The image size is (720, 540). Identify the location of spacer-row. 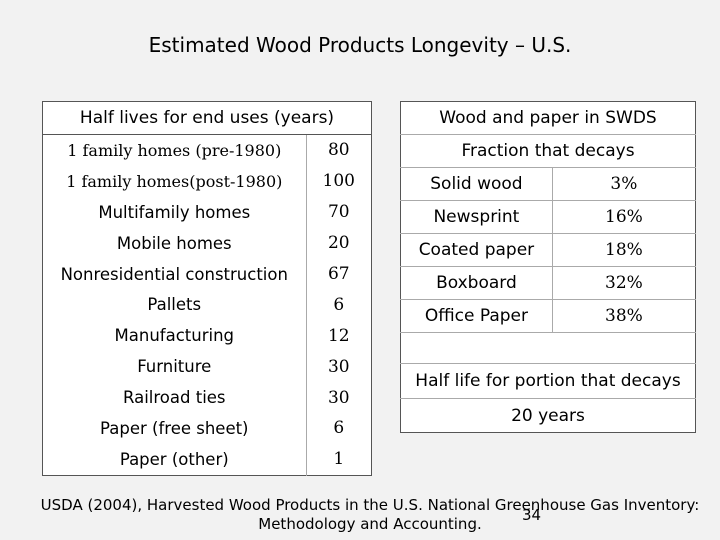
(548, 348).